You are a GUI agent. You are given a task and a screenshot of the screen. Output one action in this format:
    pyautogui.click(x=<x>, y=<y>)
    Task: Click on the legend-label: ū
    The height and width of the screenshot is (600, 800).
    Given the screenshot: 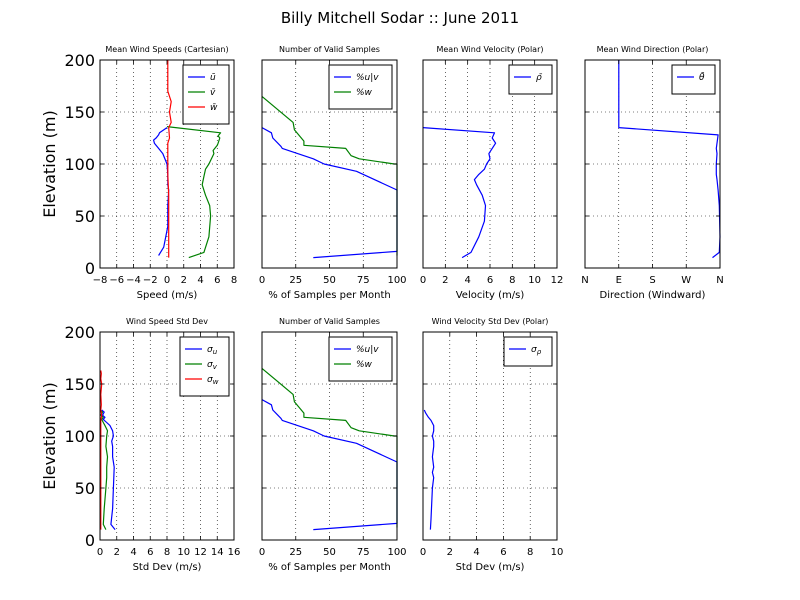 What is the action you would take?
    pyautogui.click(x=213, y=78)
    